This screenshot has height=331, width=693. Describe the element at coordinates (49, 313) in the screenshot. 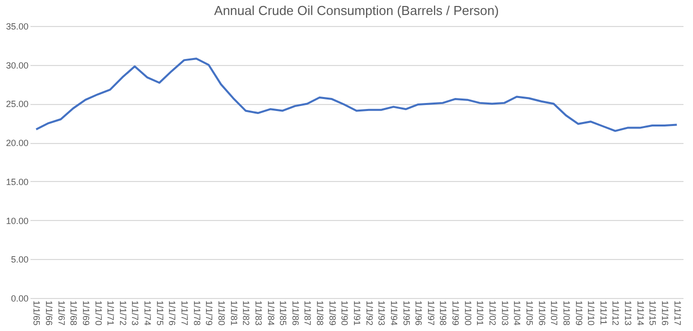

I see `x-tick-label: 1/1/66` at that location.